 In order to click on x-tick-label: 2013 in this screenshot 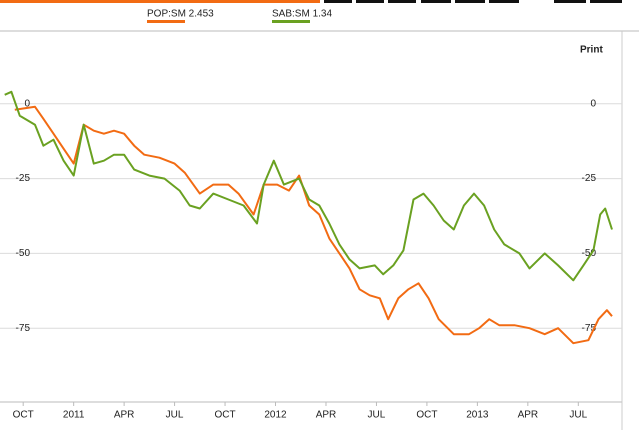, I will do `click(477, 415)`.